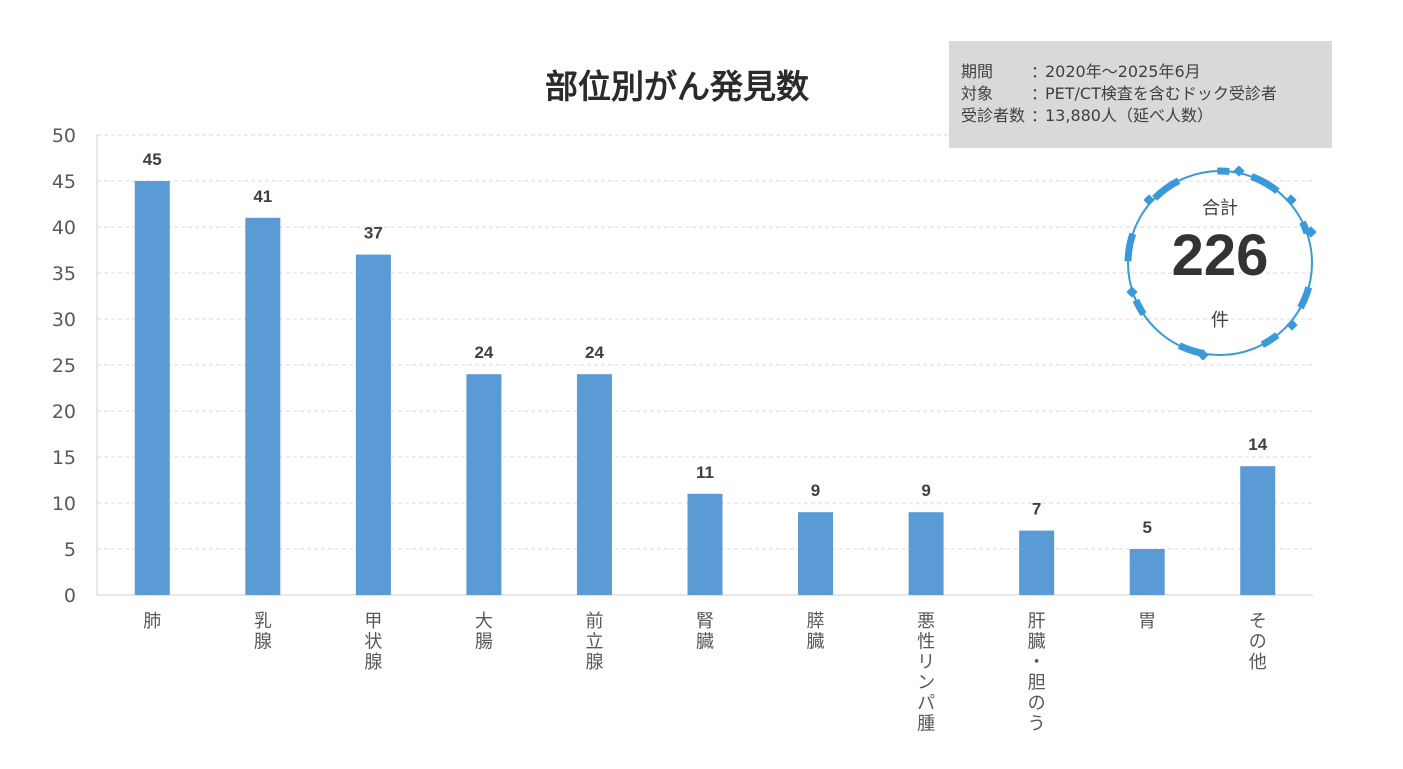 Image resolution: width=1403 pixels, height=769 pixels. I want to click on ring-diamonds, so click(1221, 263).